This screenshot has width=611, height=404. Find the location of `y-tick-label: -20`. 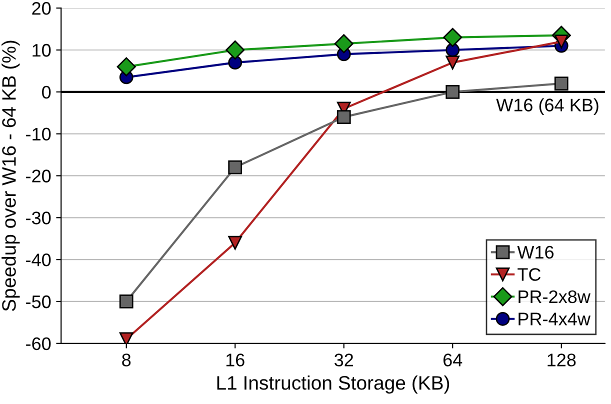

y-tick-label: -20 is located at coordinates (38, 176).